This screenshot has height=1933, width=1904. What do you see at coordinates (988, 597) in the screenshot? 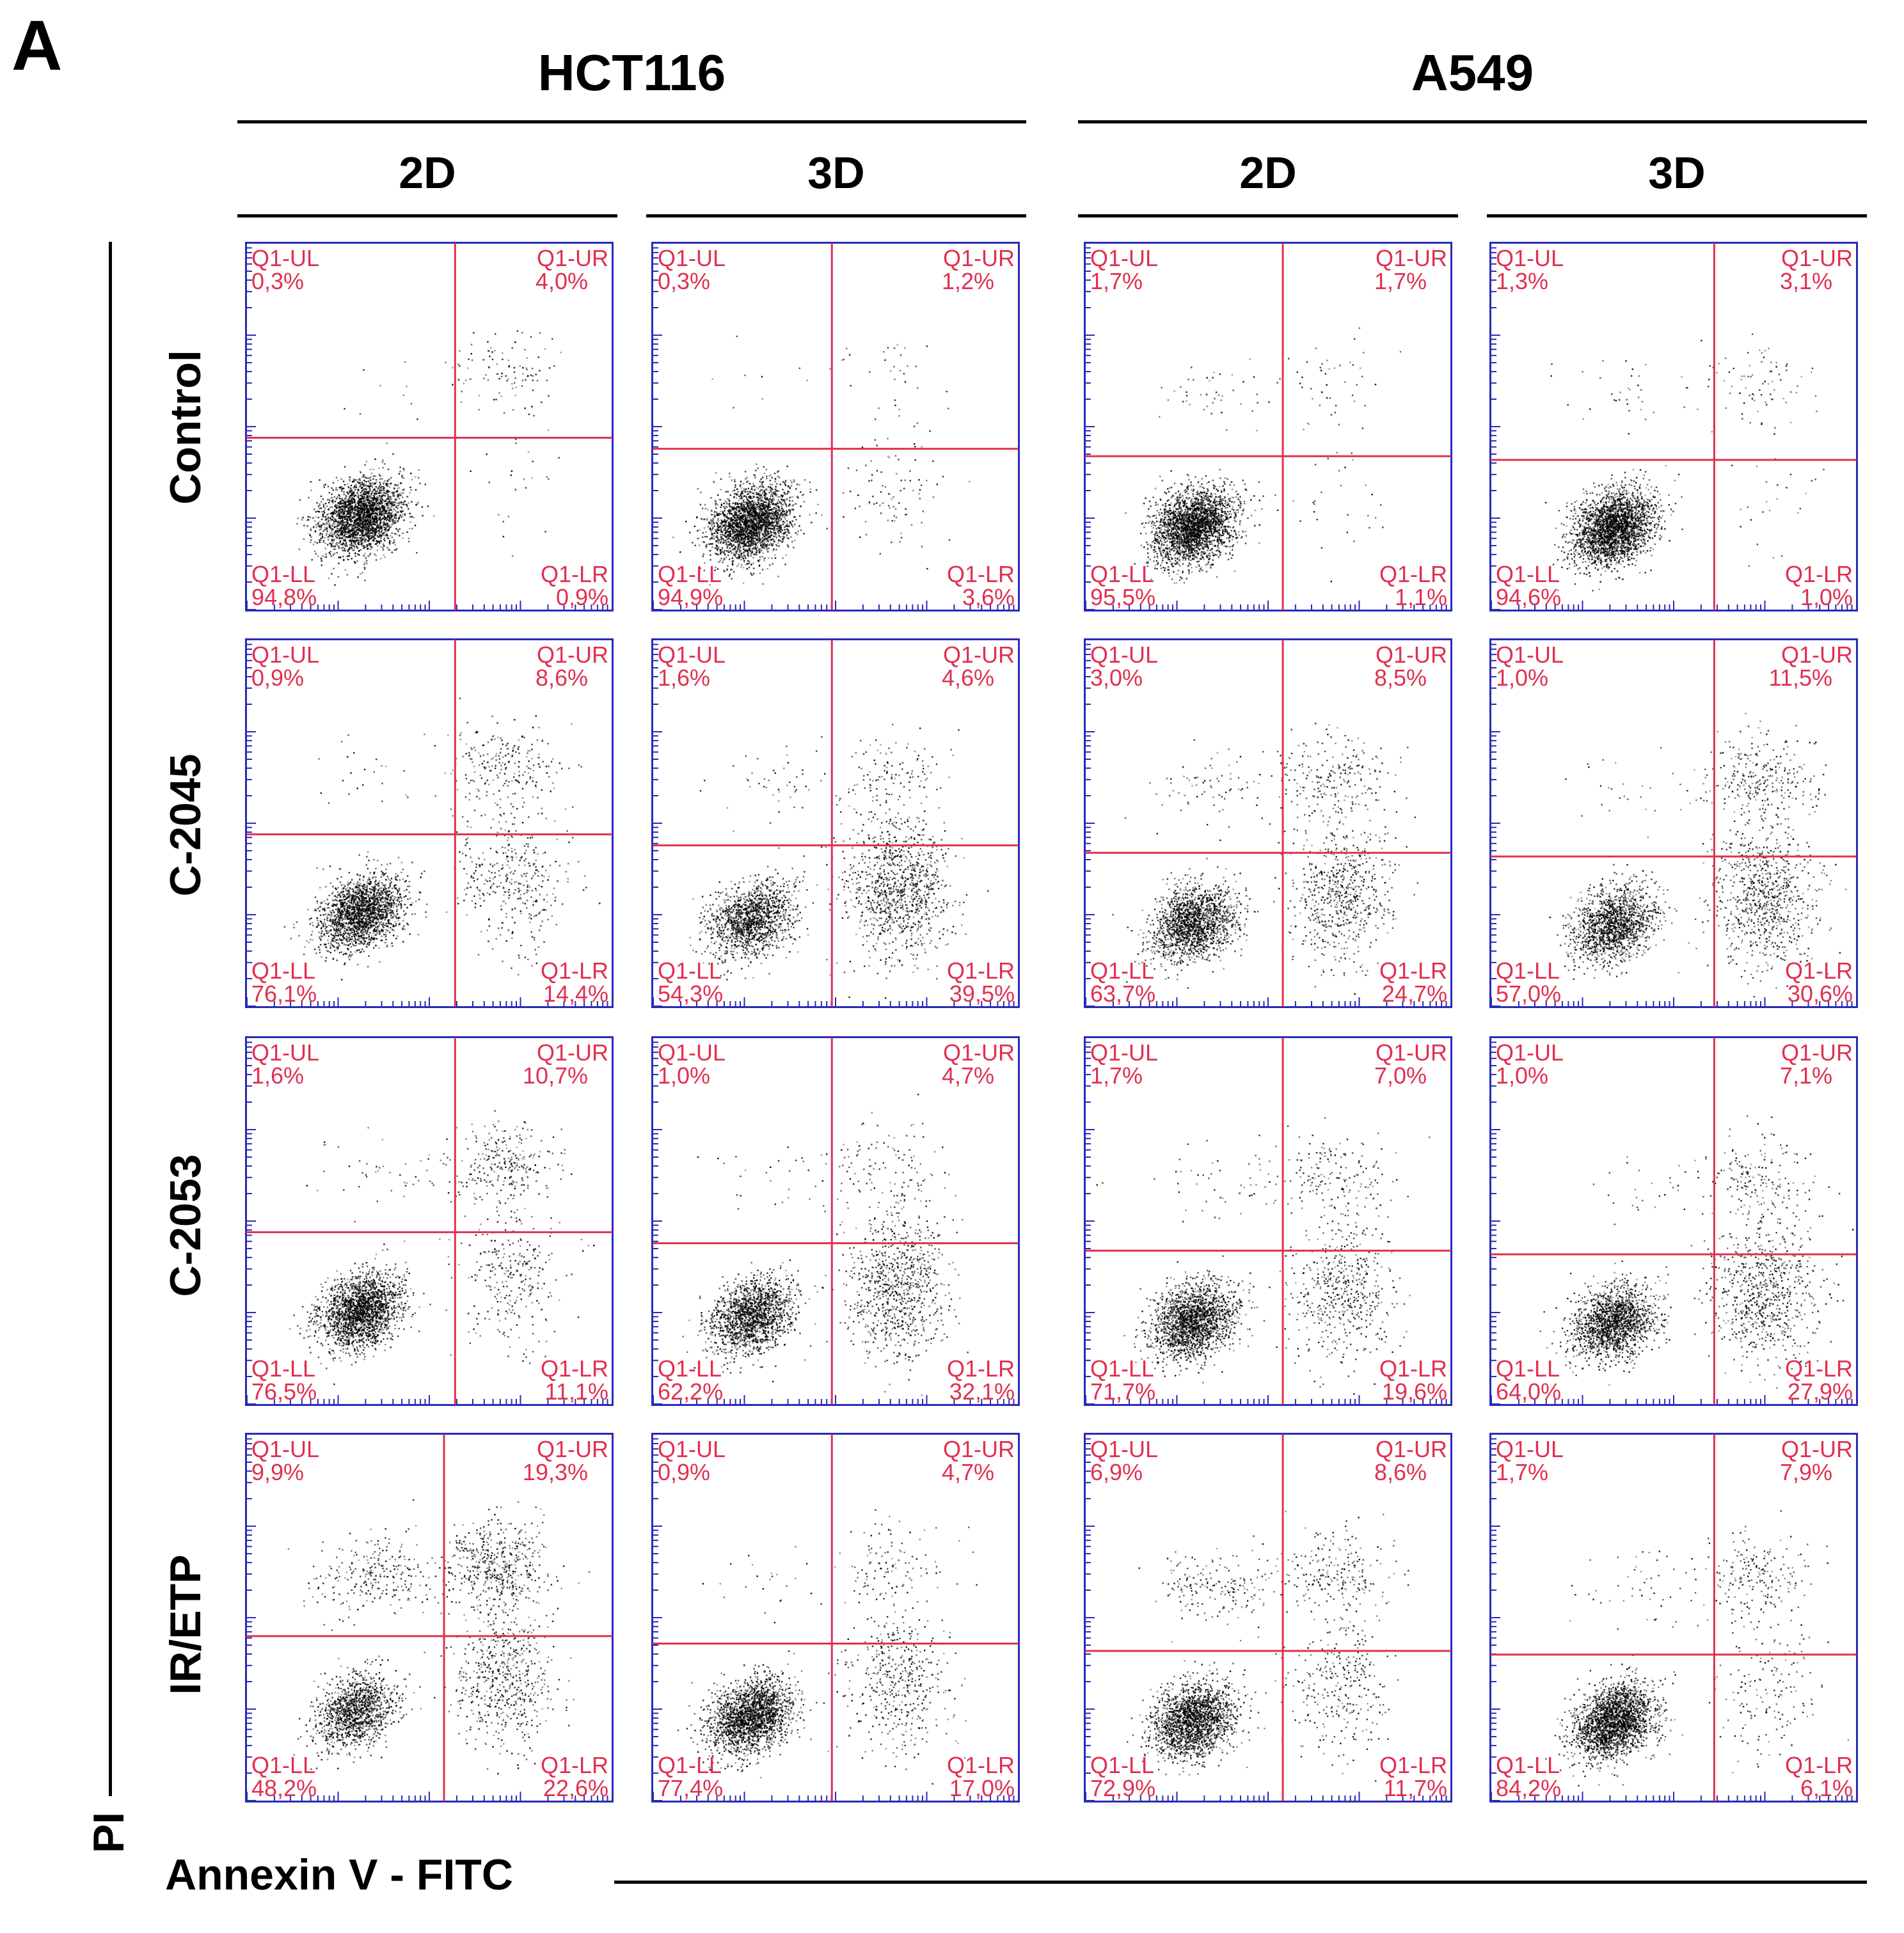
I see `quadrant-value-lr: 3,6%` at bounding box center [988, 597].